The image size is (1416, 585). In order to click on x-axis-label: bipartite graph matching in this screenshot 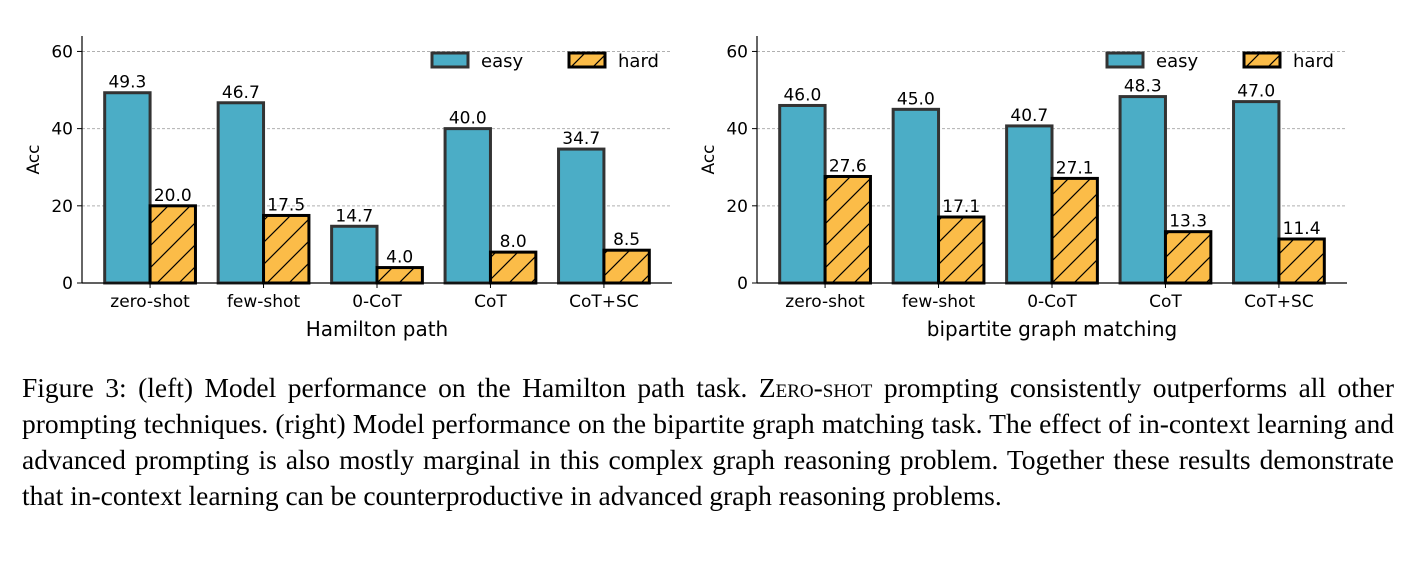, I will do `click(1052, 329)`.